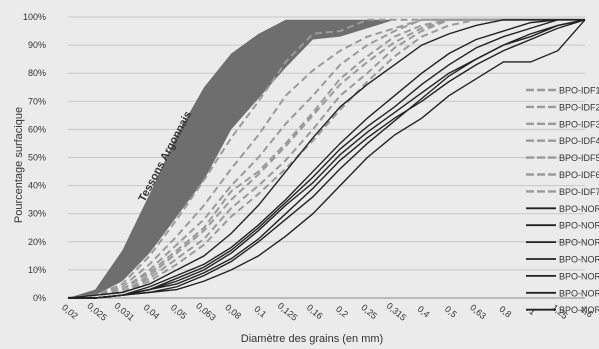 This screenshot has width=599, height=349. I want to click on legend-label: BPO-IDF2, so click(579, 107).